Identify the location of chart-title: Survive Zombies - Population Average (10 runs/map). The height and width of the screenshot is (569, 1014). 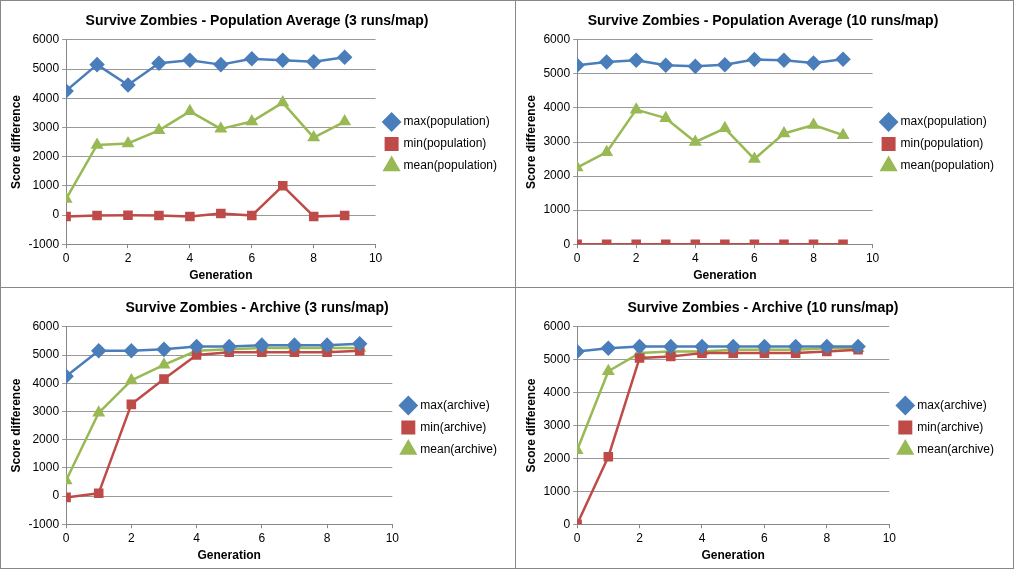
(763, 20).